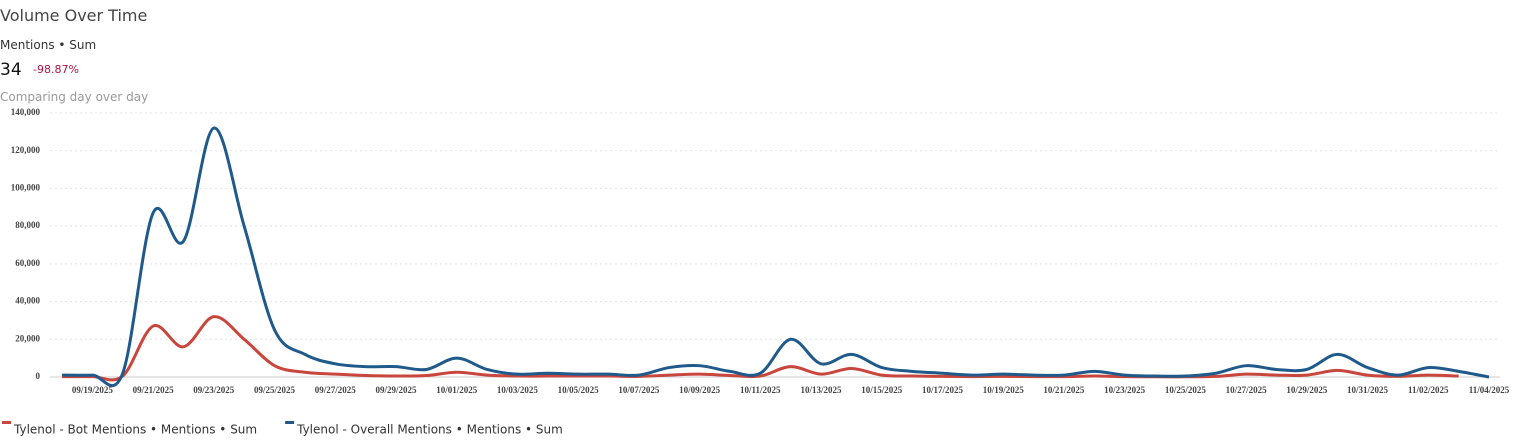 The width and height of the screenshot is (1526, 443). What do you see at coordinates (27, 225) in the screenshot?
I see `y-tick-label: 80,000` at bounding box center [27, 225].